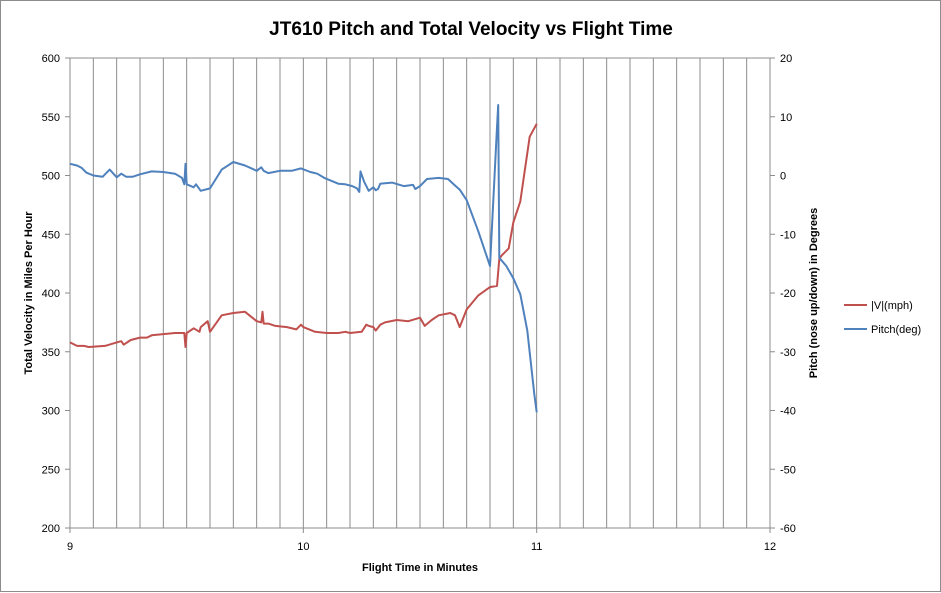 The image size is (941, 593). I want to click on y2-tick-label: -50, so click(788, 470).